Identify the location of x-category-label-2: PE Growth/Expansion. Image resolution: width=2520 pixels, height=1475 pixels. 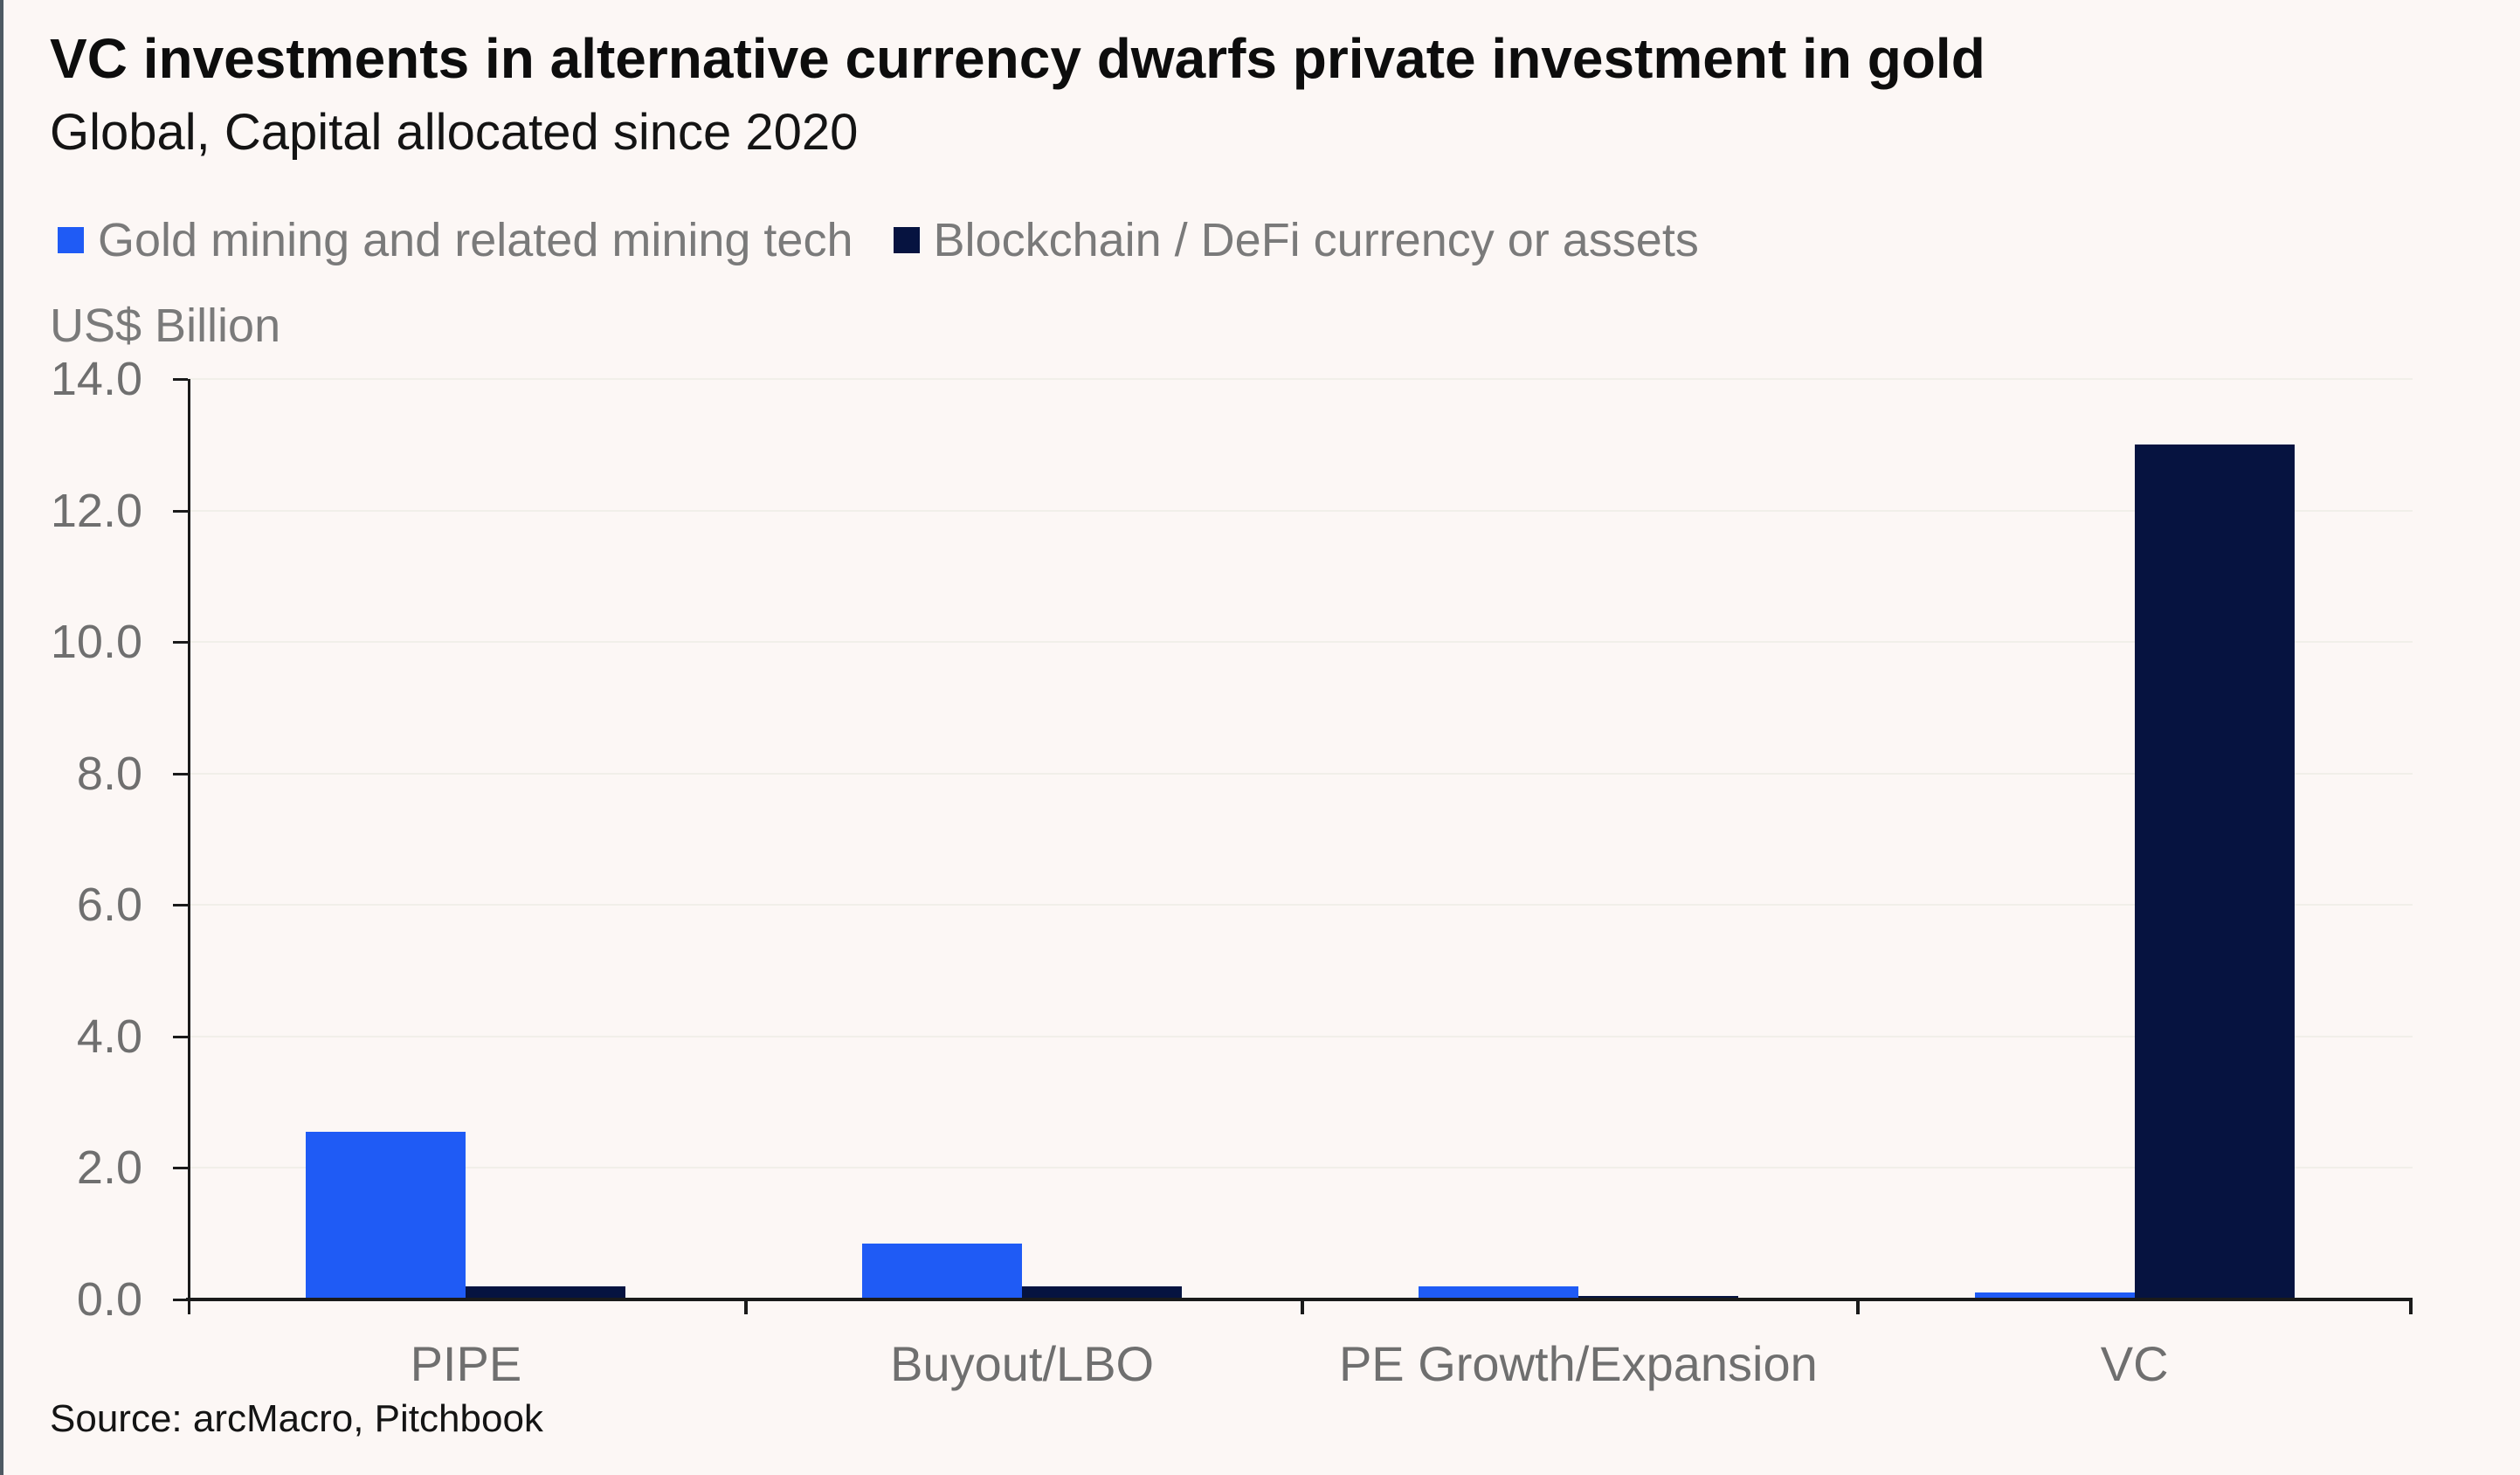
(1578, 1363).